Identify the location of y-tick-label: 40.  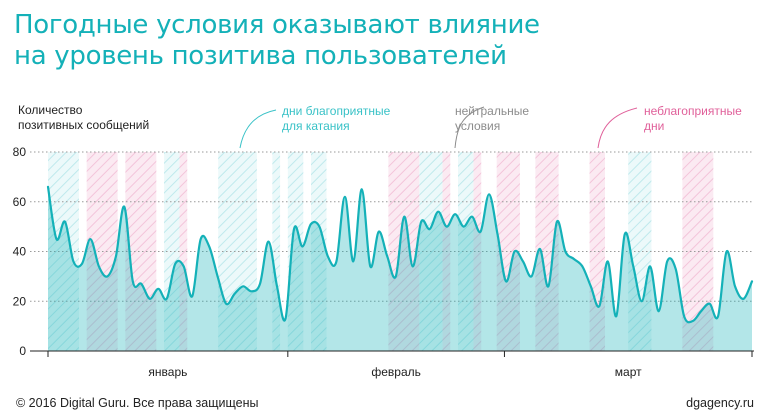
(20, 252).